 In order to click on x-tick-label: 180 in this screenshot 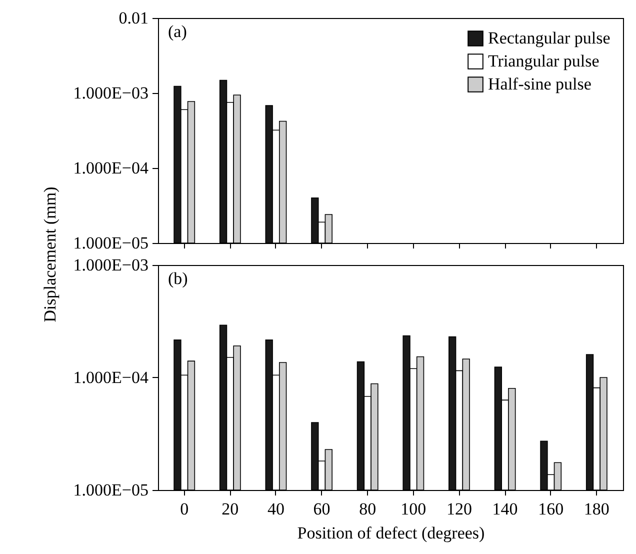, I will do `click(597, 509)`.